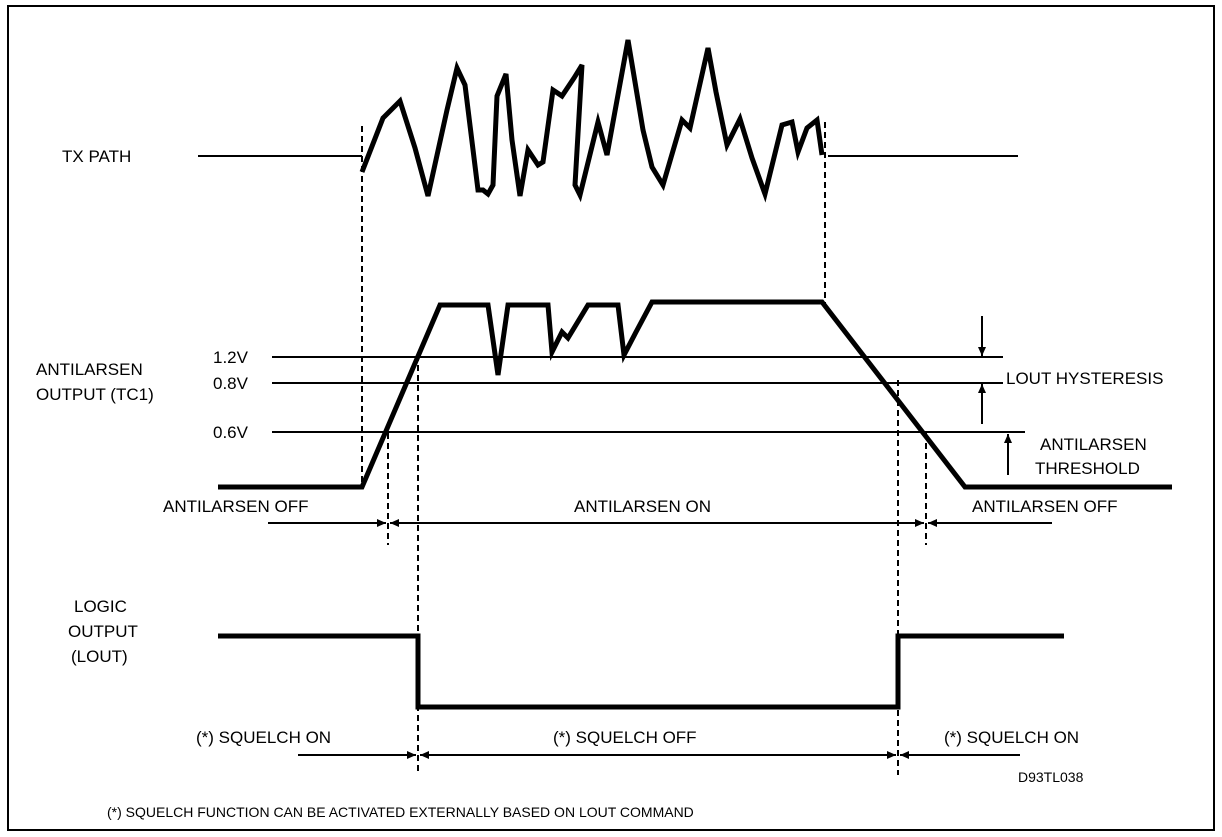  What do you see at coordinates (1087, 468) in the screenshot?
I see `antilarsen-threshold-label-2: THRESHOLD` at bounding box center [1087, 468].